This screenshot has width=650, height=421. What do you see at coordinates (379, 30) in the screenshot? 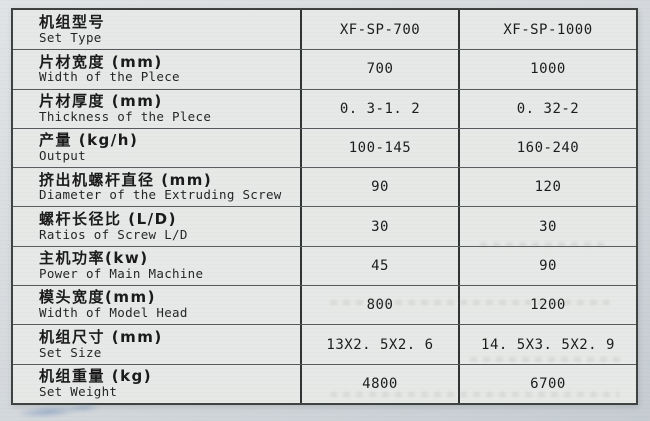
I see `column-header-xf-sp-700: XF-SP-700` at bounding box center [379, 30].